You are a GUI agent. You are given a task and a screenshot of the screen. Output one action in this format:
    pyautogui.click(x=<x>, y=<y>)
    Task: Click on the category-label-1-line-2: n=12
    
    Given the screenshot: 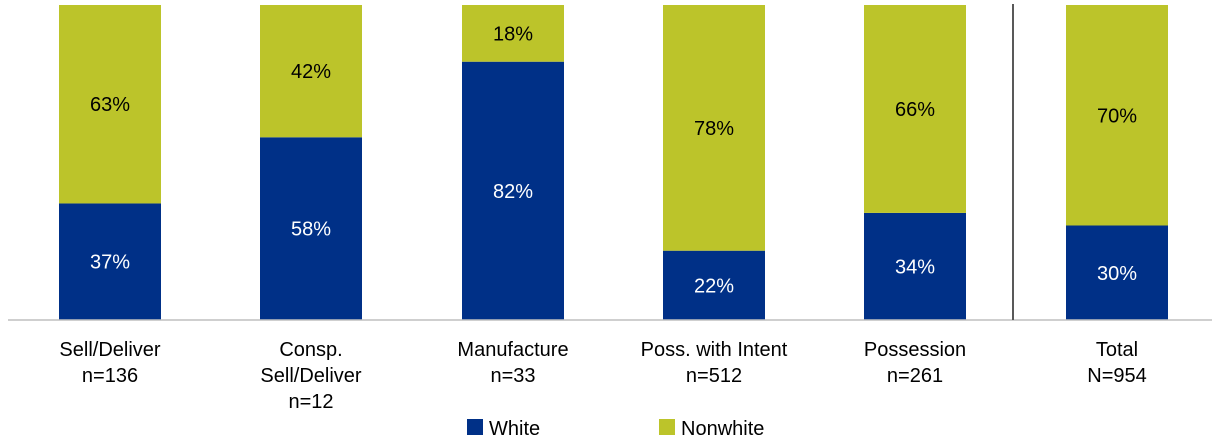 What is the action you would take?
    pyautogui.click(x=310, y=402)
    